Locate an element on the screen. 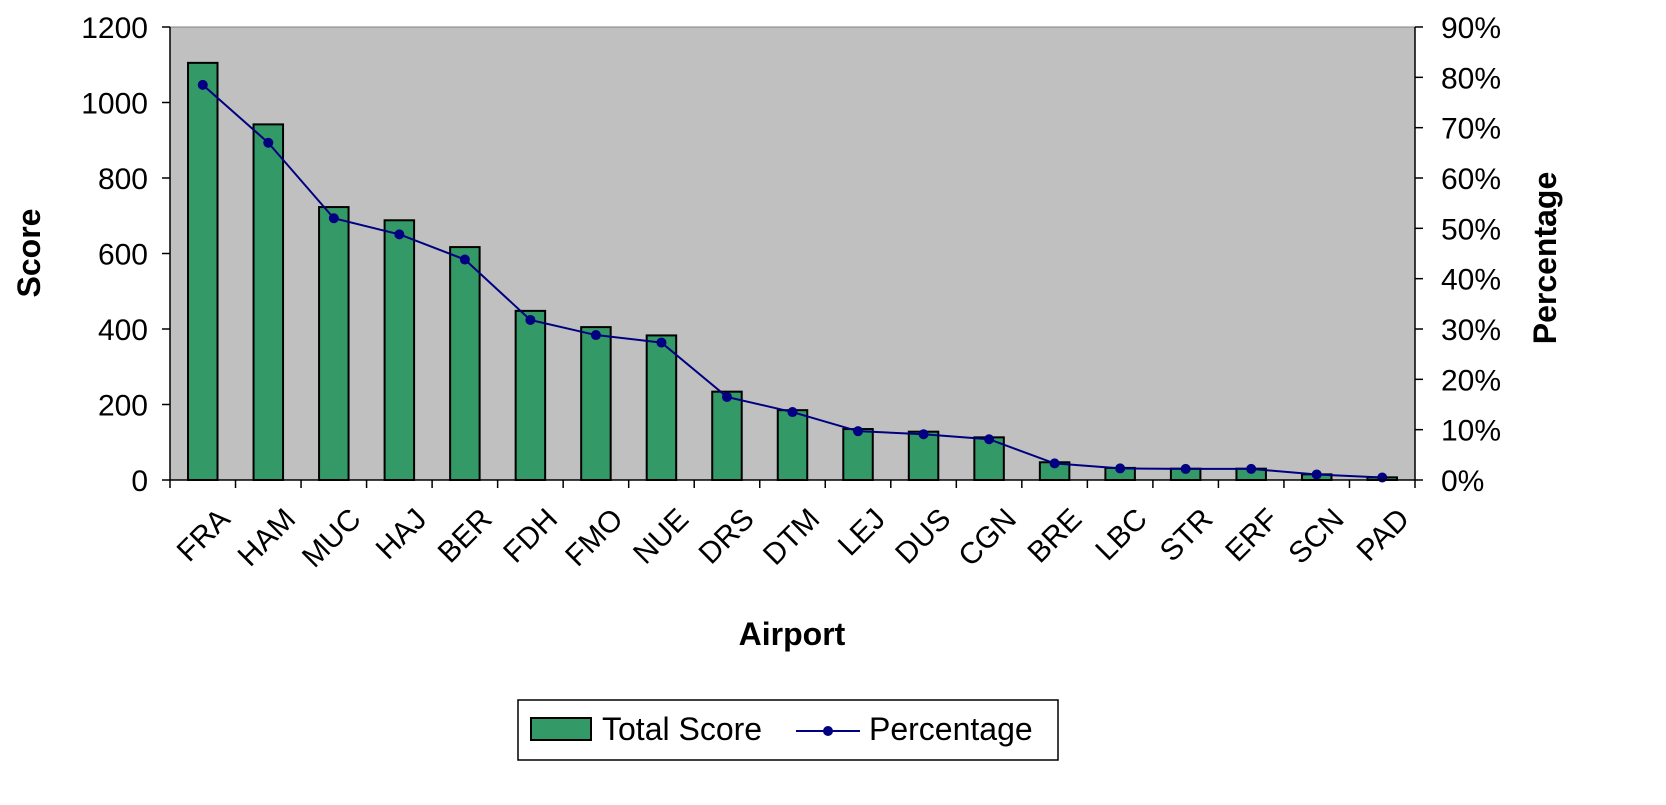  bar-drs is located at coordinates (727, 435).